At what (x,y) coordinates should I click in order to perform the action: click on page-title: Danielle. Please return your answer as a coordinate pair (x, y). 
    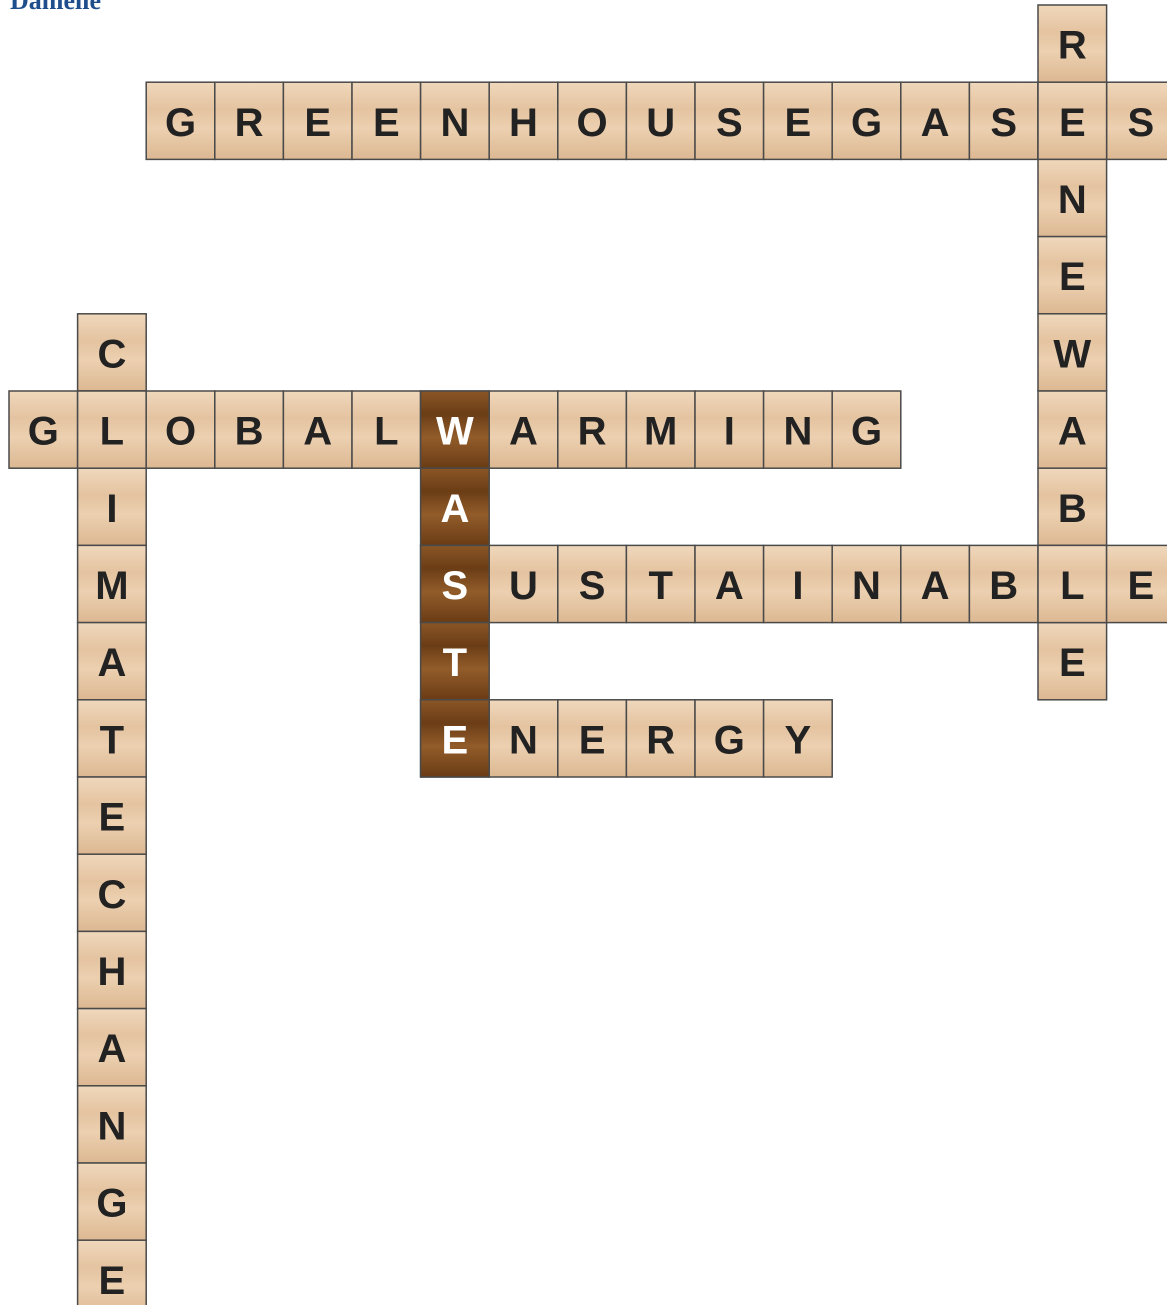
    Looking at the image, I should click on (55, 7).